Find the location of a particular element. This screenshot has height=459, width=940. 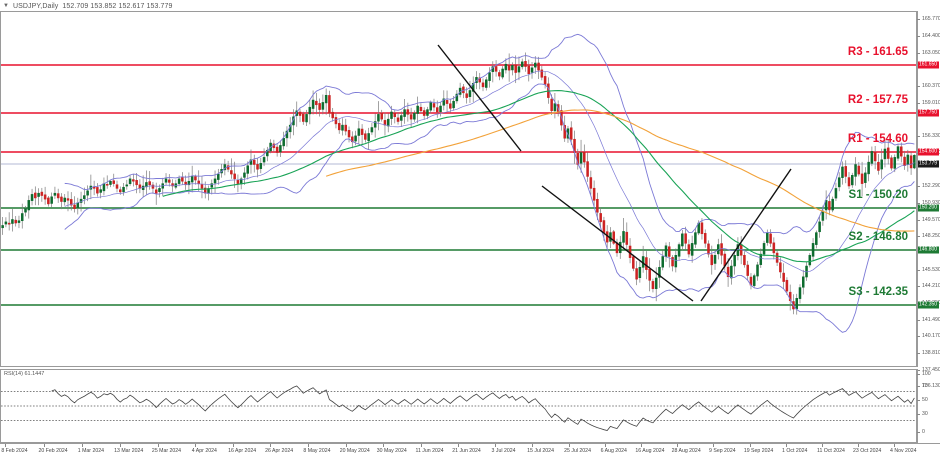

price-tick-label: 140.170 is located at coordinates (931, 336).